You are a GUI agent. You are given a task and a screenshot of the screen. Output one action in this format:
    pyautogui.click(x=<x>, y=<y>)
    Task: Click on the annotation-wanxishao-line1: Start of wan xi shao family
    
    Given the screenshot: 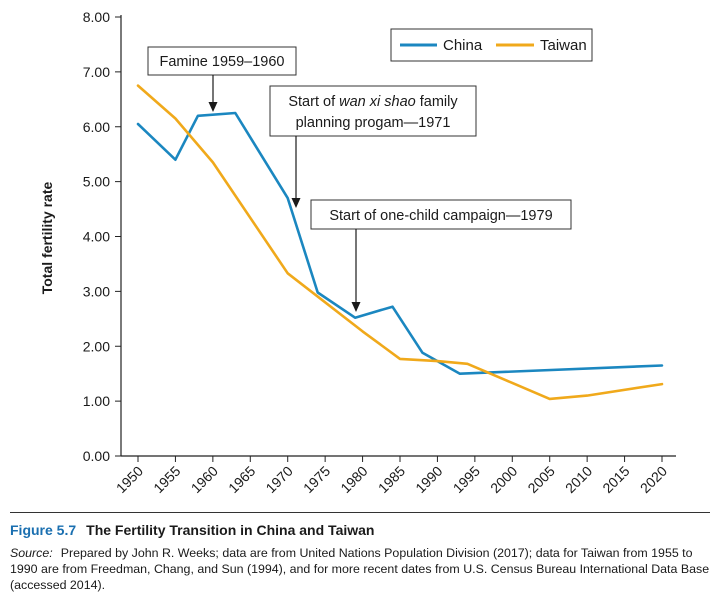 What is the action you would take?
    pyautogui.click(x=373, y=102)
    